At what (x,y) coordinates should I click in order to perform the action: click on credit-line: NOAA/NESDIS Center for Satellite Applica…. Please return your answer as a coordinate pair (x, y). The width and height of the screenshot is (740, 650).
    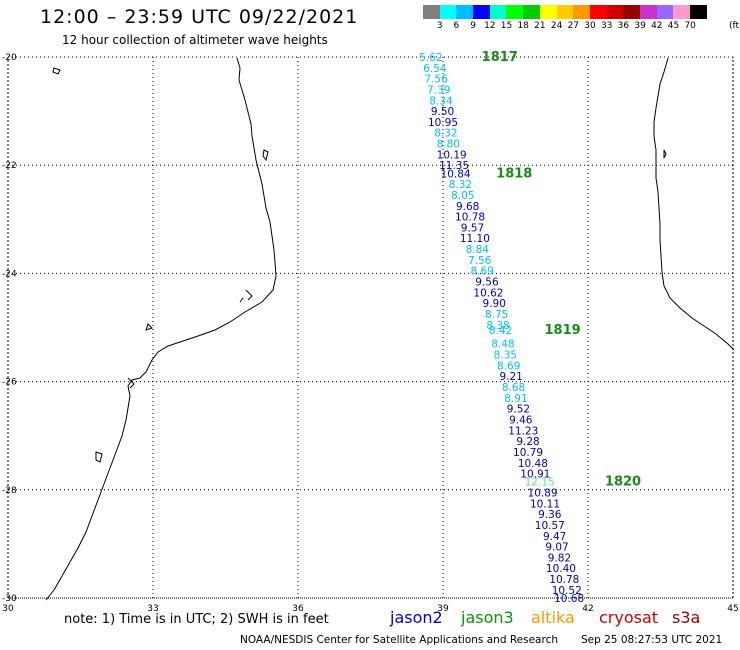
    Looking at the image, I should click on (399, 640).